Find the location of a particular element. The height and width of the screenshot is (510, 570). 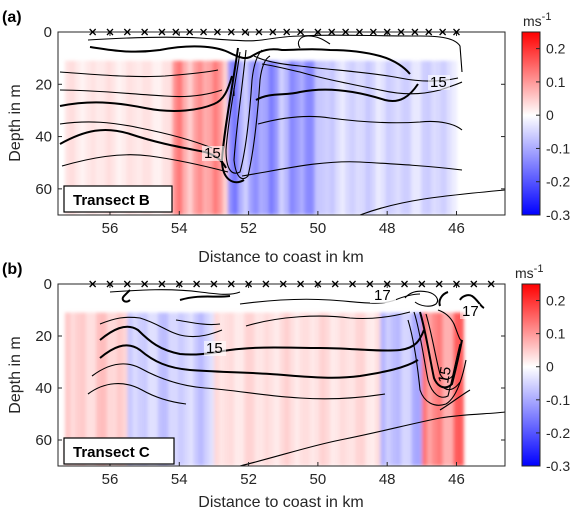

x-tick-label: 52 is located at coordinates (248, 228).